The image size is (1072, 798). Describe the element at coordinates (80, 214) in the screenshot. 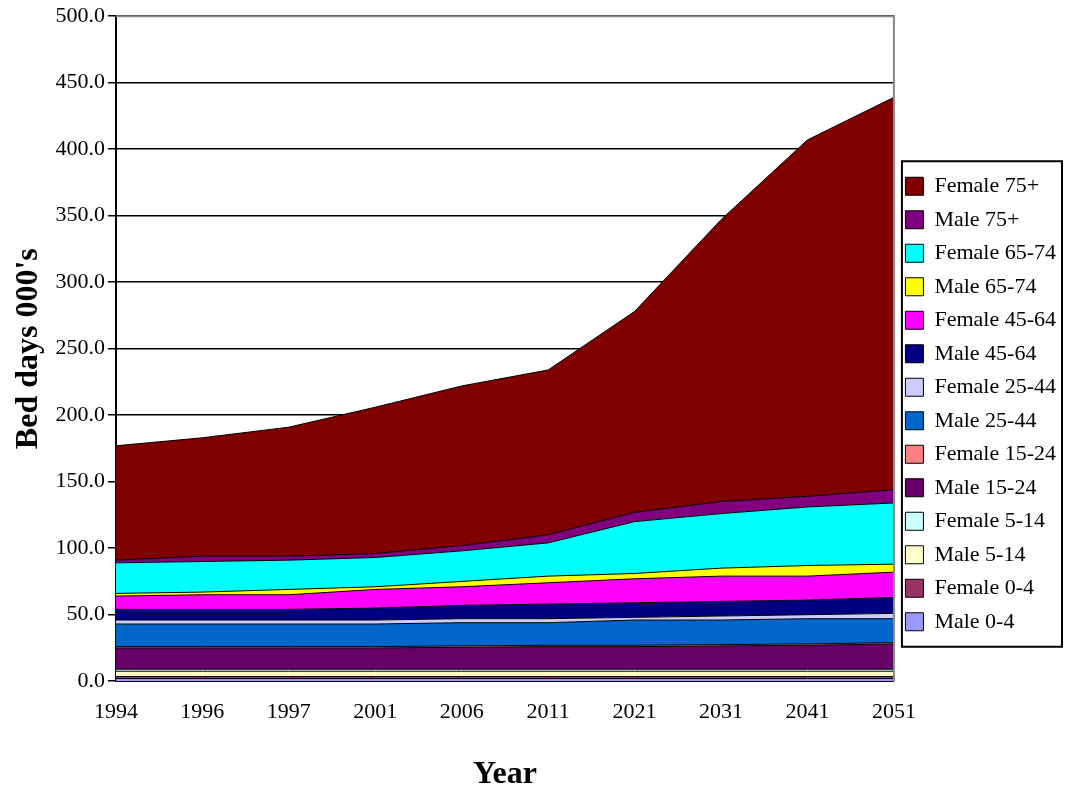

I see `y-tick-label: 350.0` at that location.